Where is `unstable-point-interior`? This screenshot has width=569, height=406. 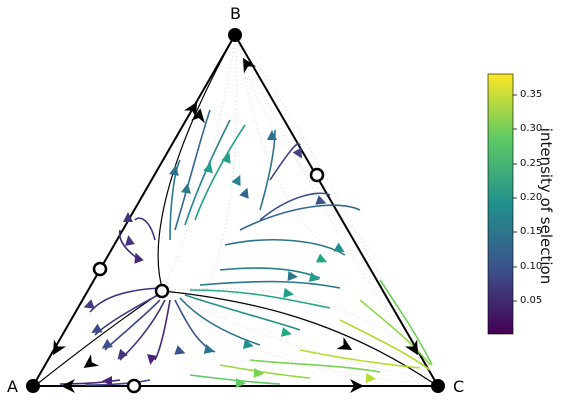
unstable-point-interior is located at coordinates (162, 291).